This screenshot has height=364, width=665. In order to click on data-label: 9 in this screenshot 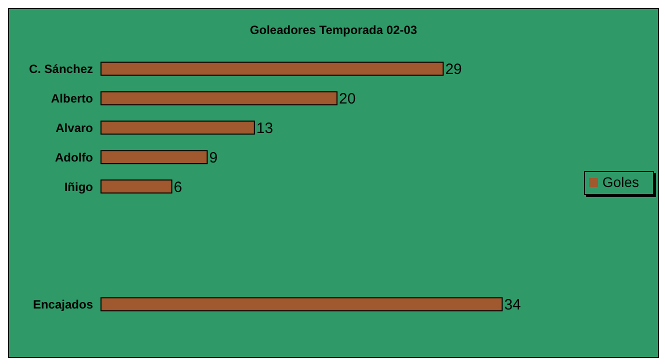, I will do `click(213, 157)`.